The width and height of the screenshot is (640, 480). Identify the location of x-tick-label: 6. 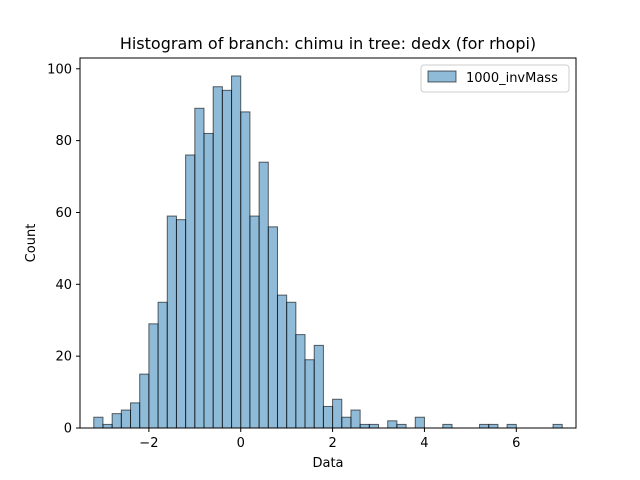
(516, 443).